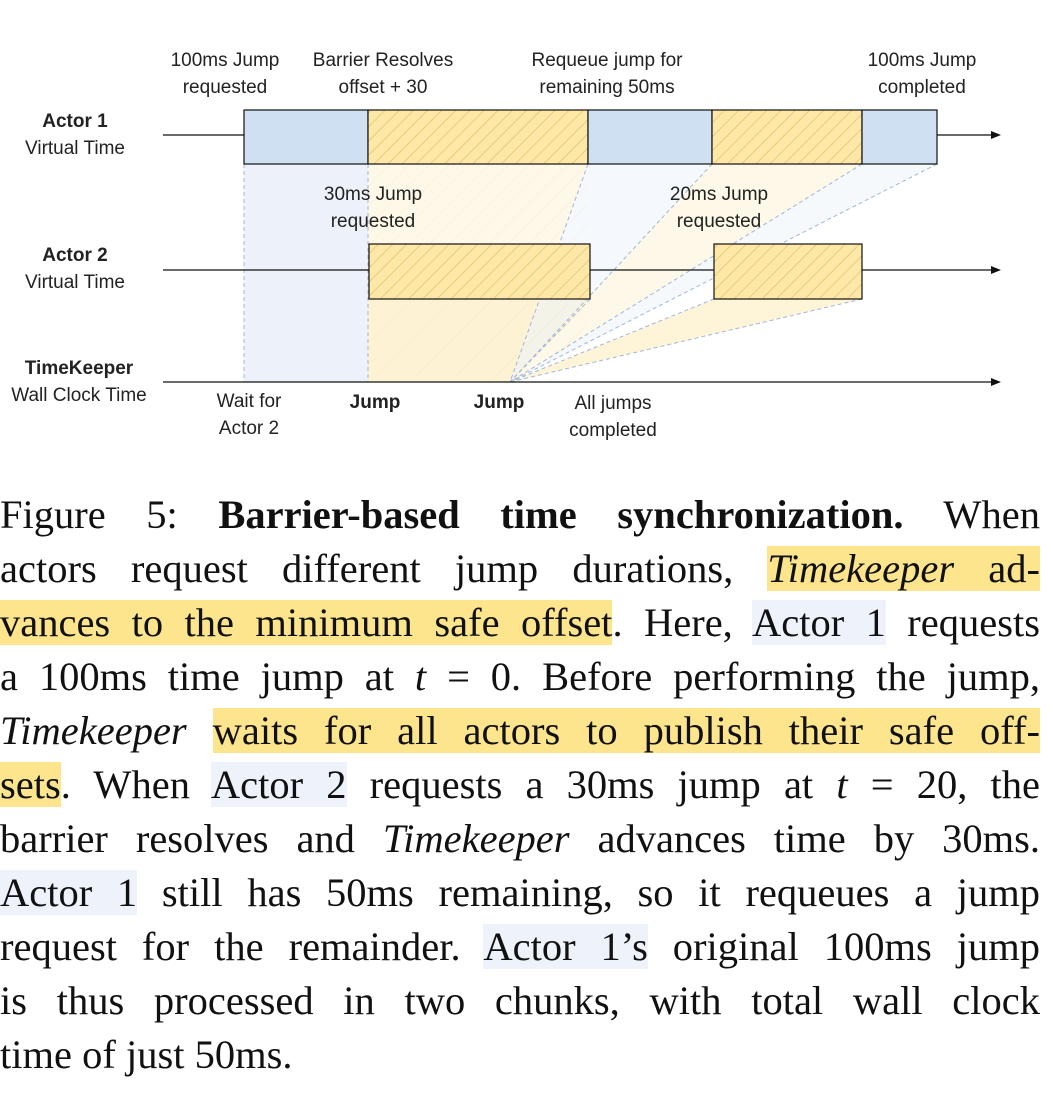  I want to click on row-label-actor2: Actor 2 Virtual Time, so click(75, 269).